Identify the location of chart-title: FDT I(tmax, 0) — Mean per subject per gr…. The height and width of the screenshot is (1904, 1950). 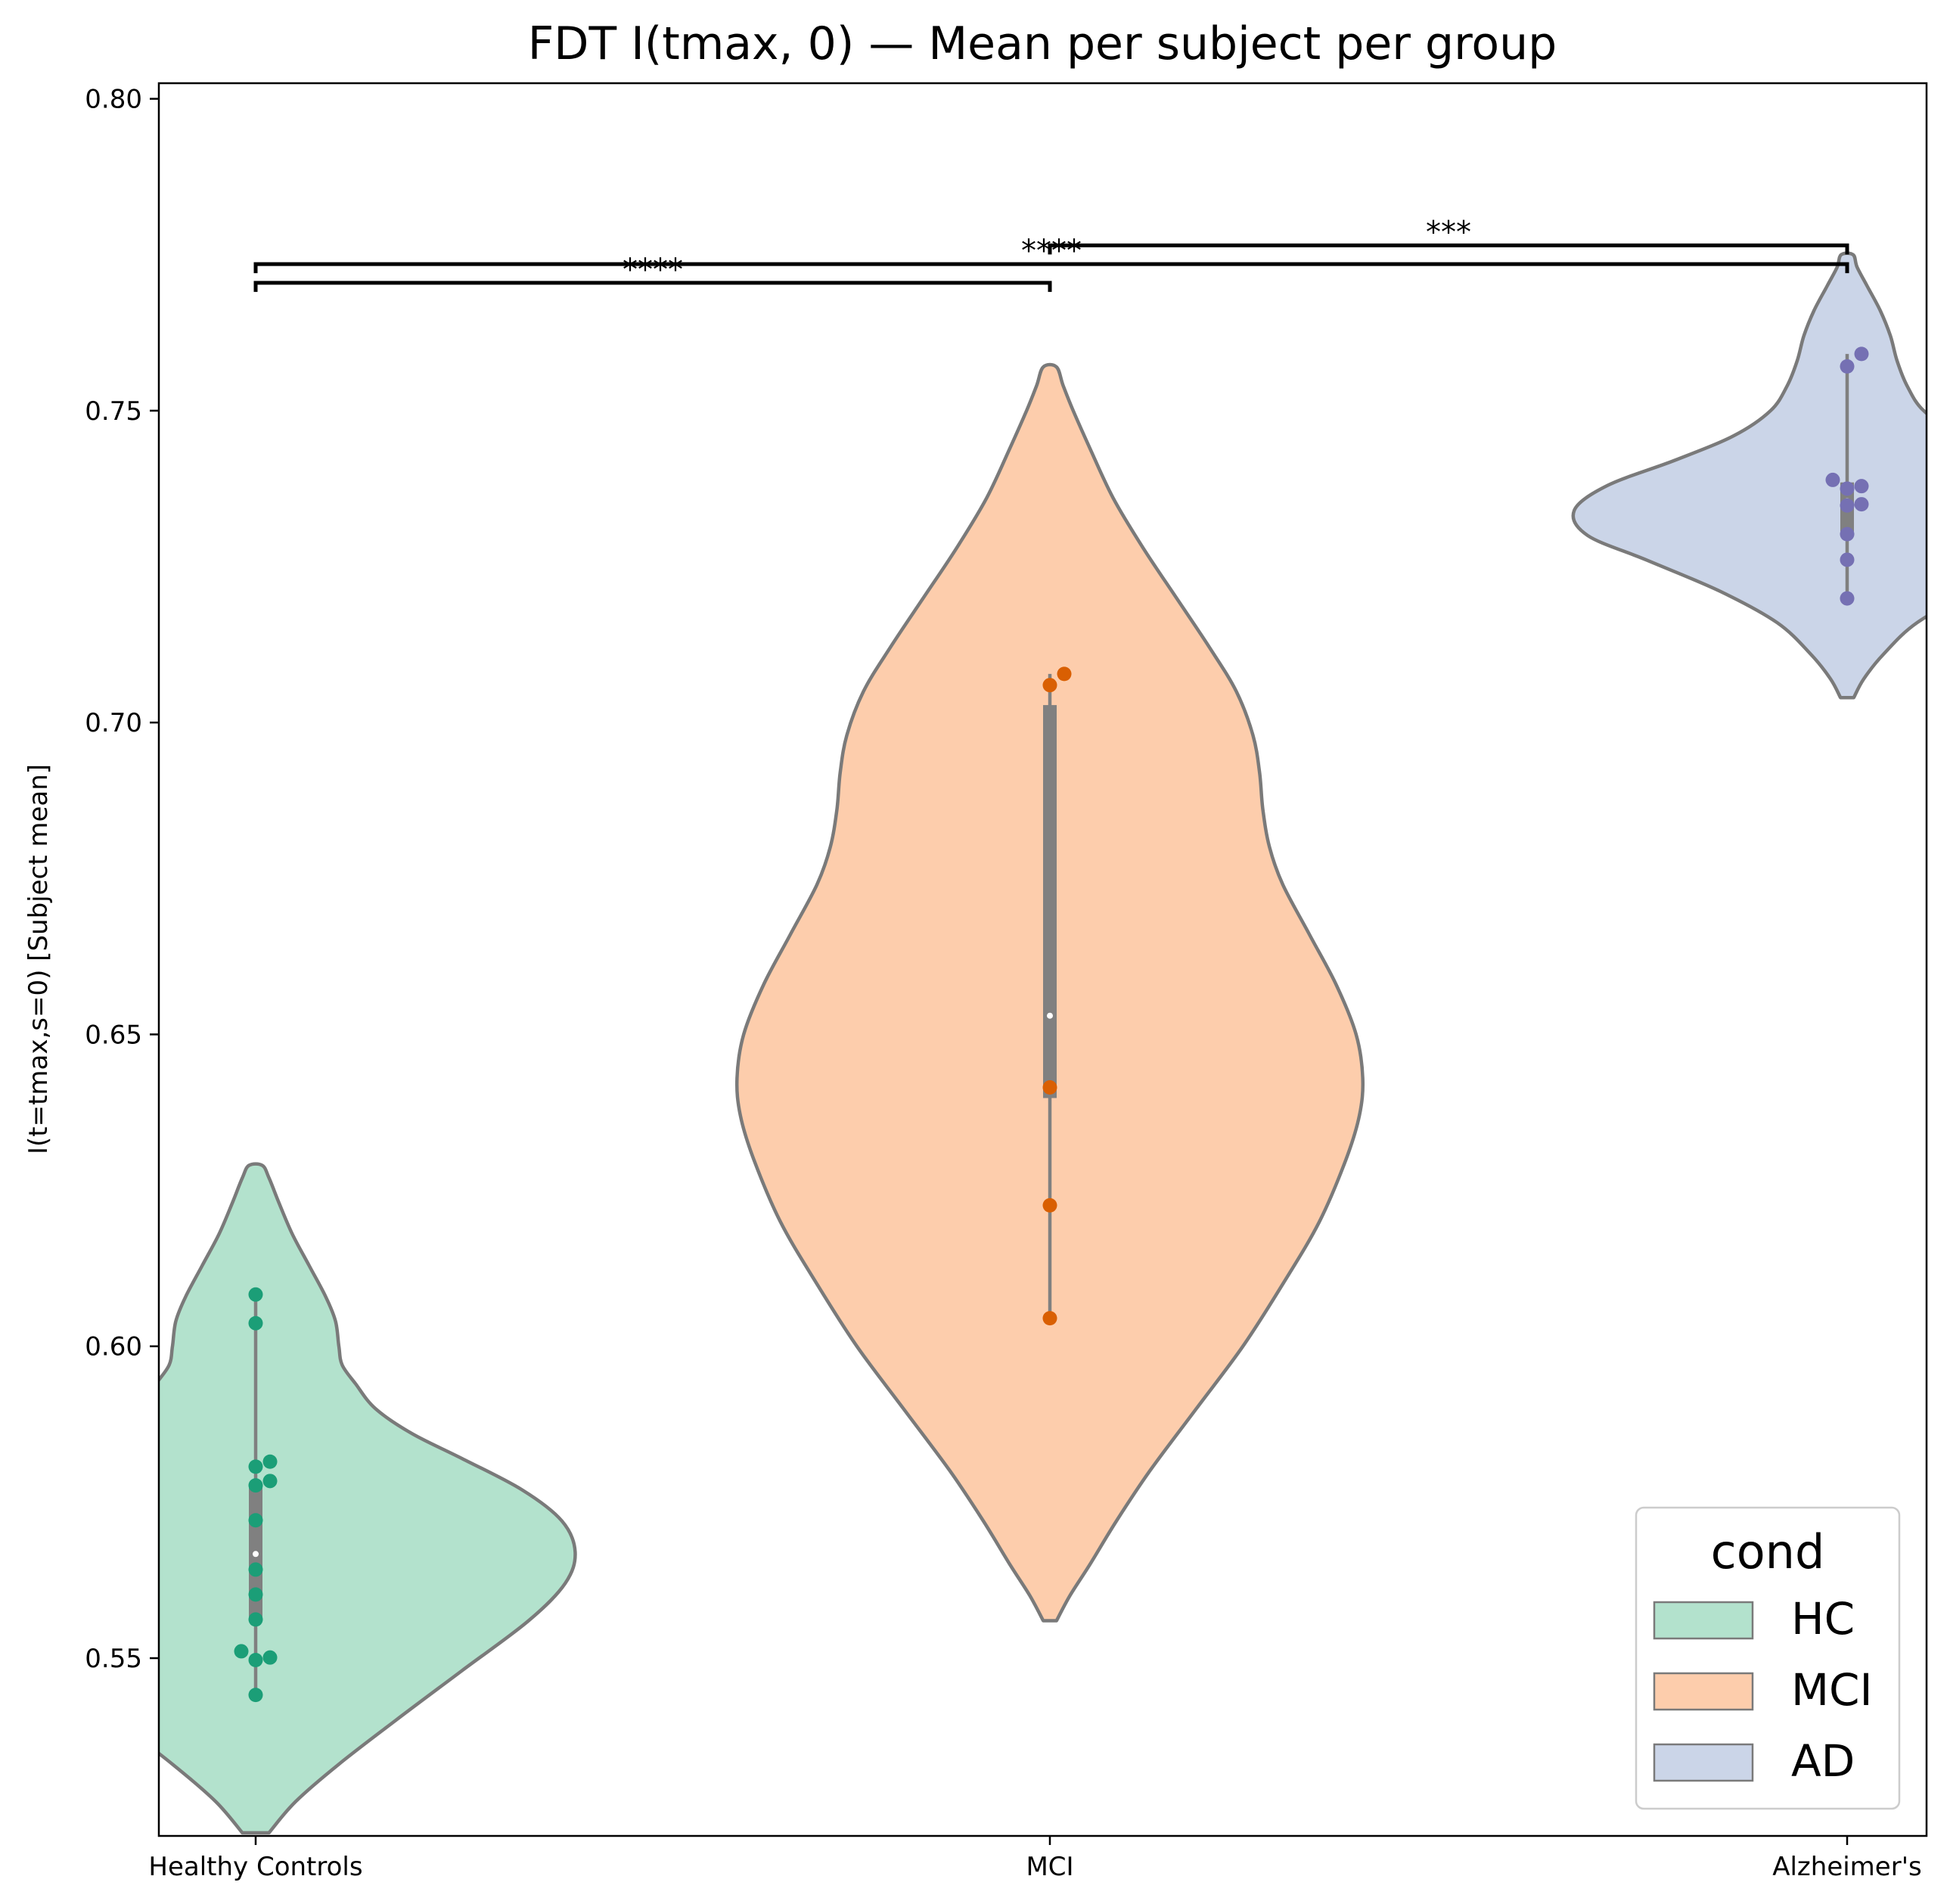
(1042, 43).